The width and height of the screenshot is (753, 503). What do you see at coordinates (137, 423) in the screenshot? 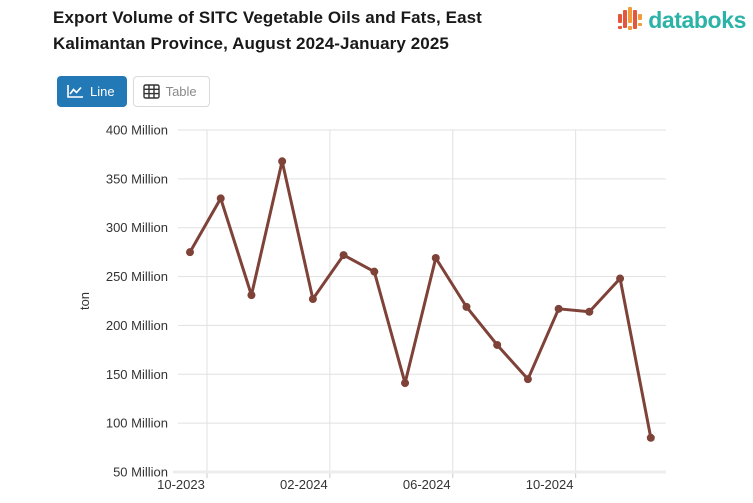
I see `y-tick-label: 100 Million` at bounding box center [137, 423].